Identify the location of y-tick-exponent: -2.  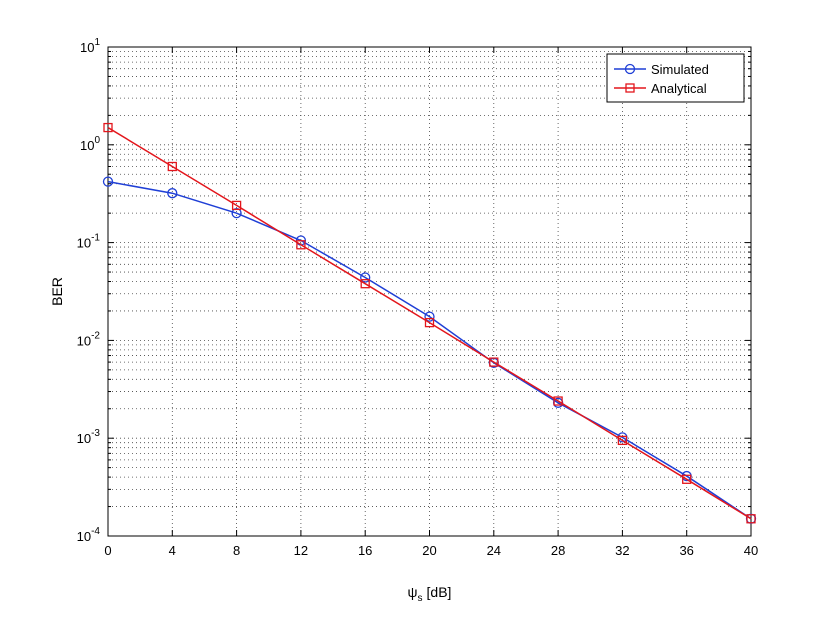
(95, 335).